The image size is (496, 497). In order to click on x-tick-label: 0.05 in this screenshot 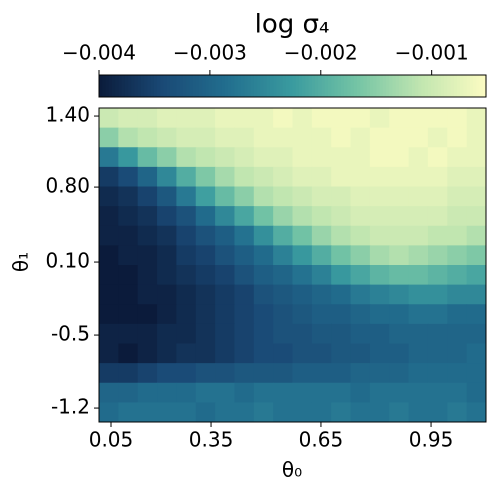, I will do `click(111, 440)`.